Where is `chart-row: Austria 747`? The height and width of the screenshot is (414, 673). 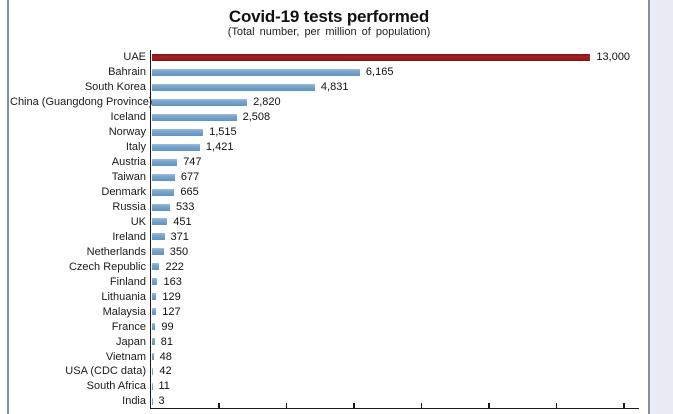 chart-row: Austria 747 is located at coordinates (326, 162).